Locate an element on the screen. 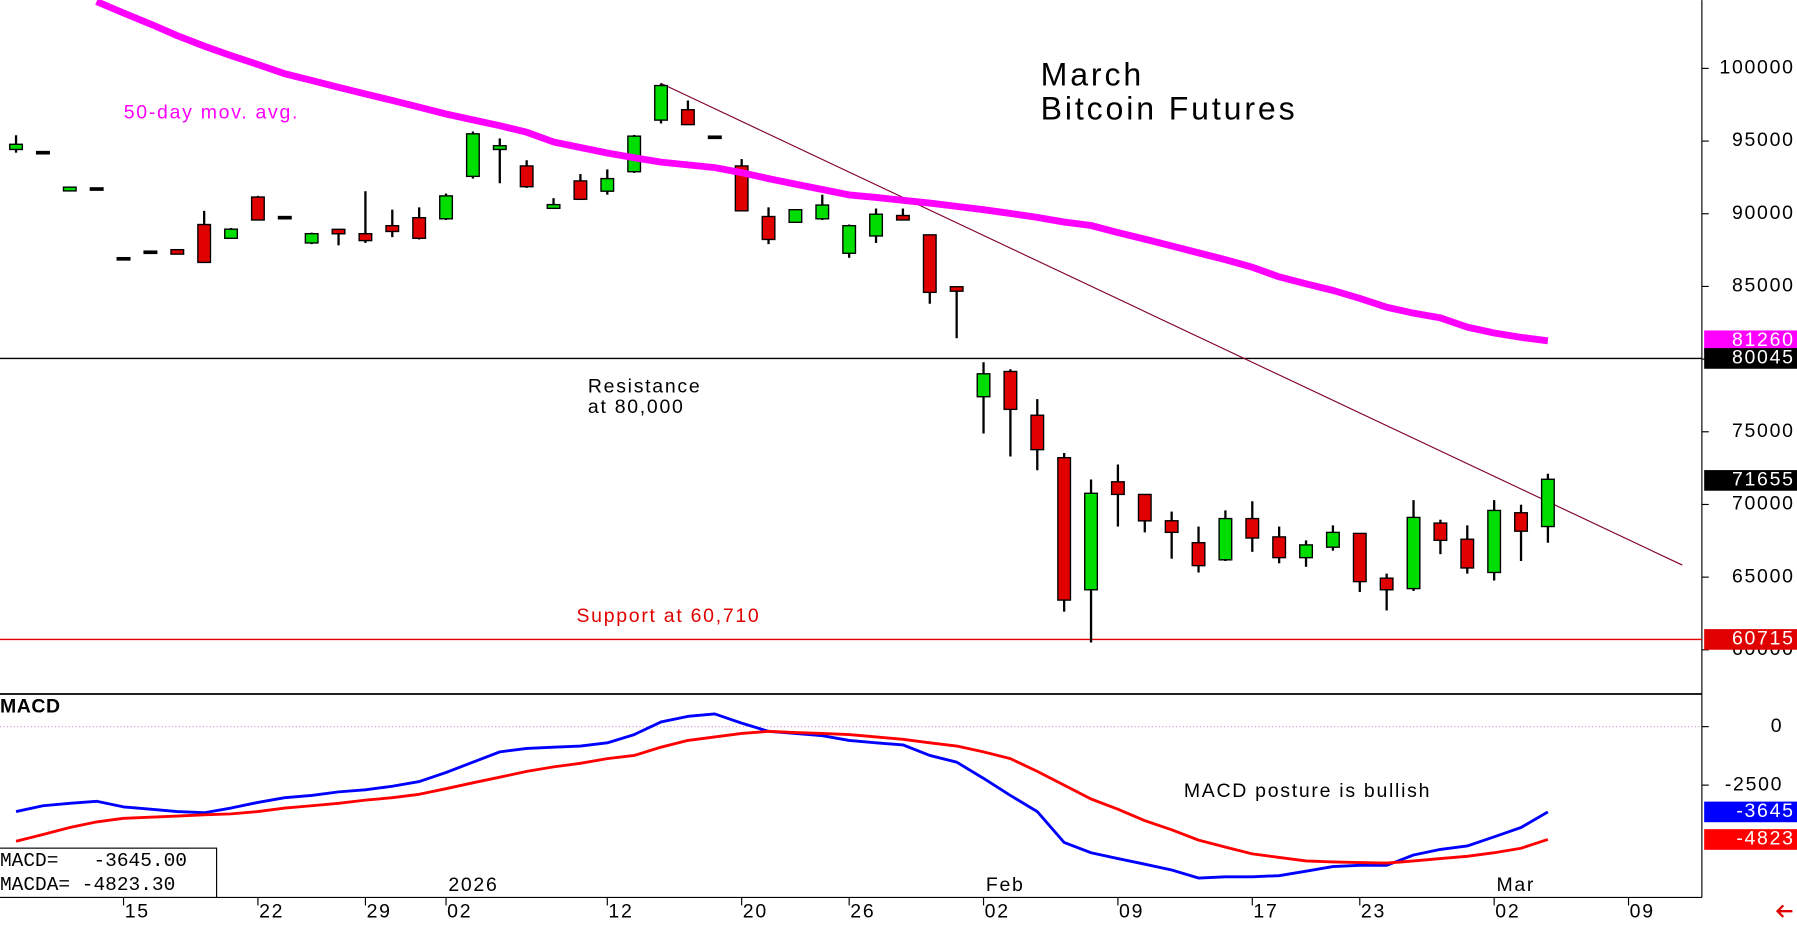 The height and width of the screenshot is (925, 1797). x-tick-label: 20 is located at coordinates (755, 911).